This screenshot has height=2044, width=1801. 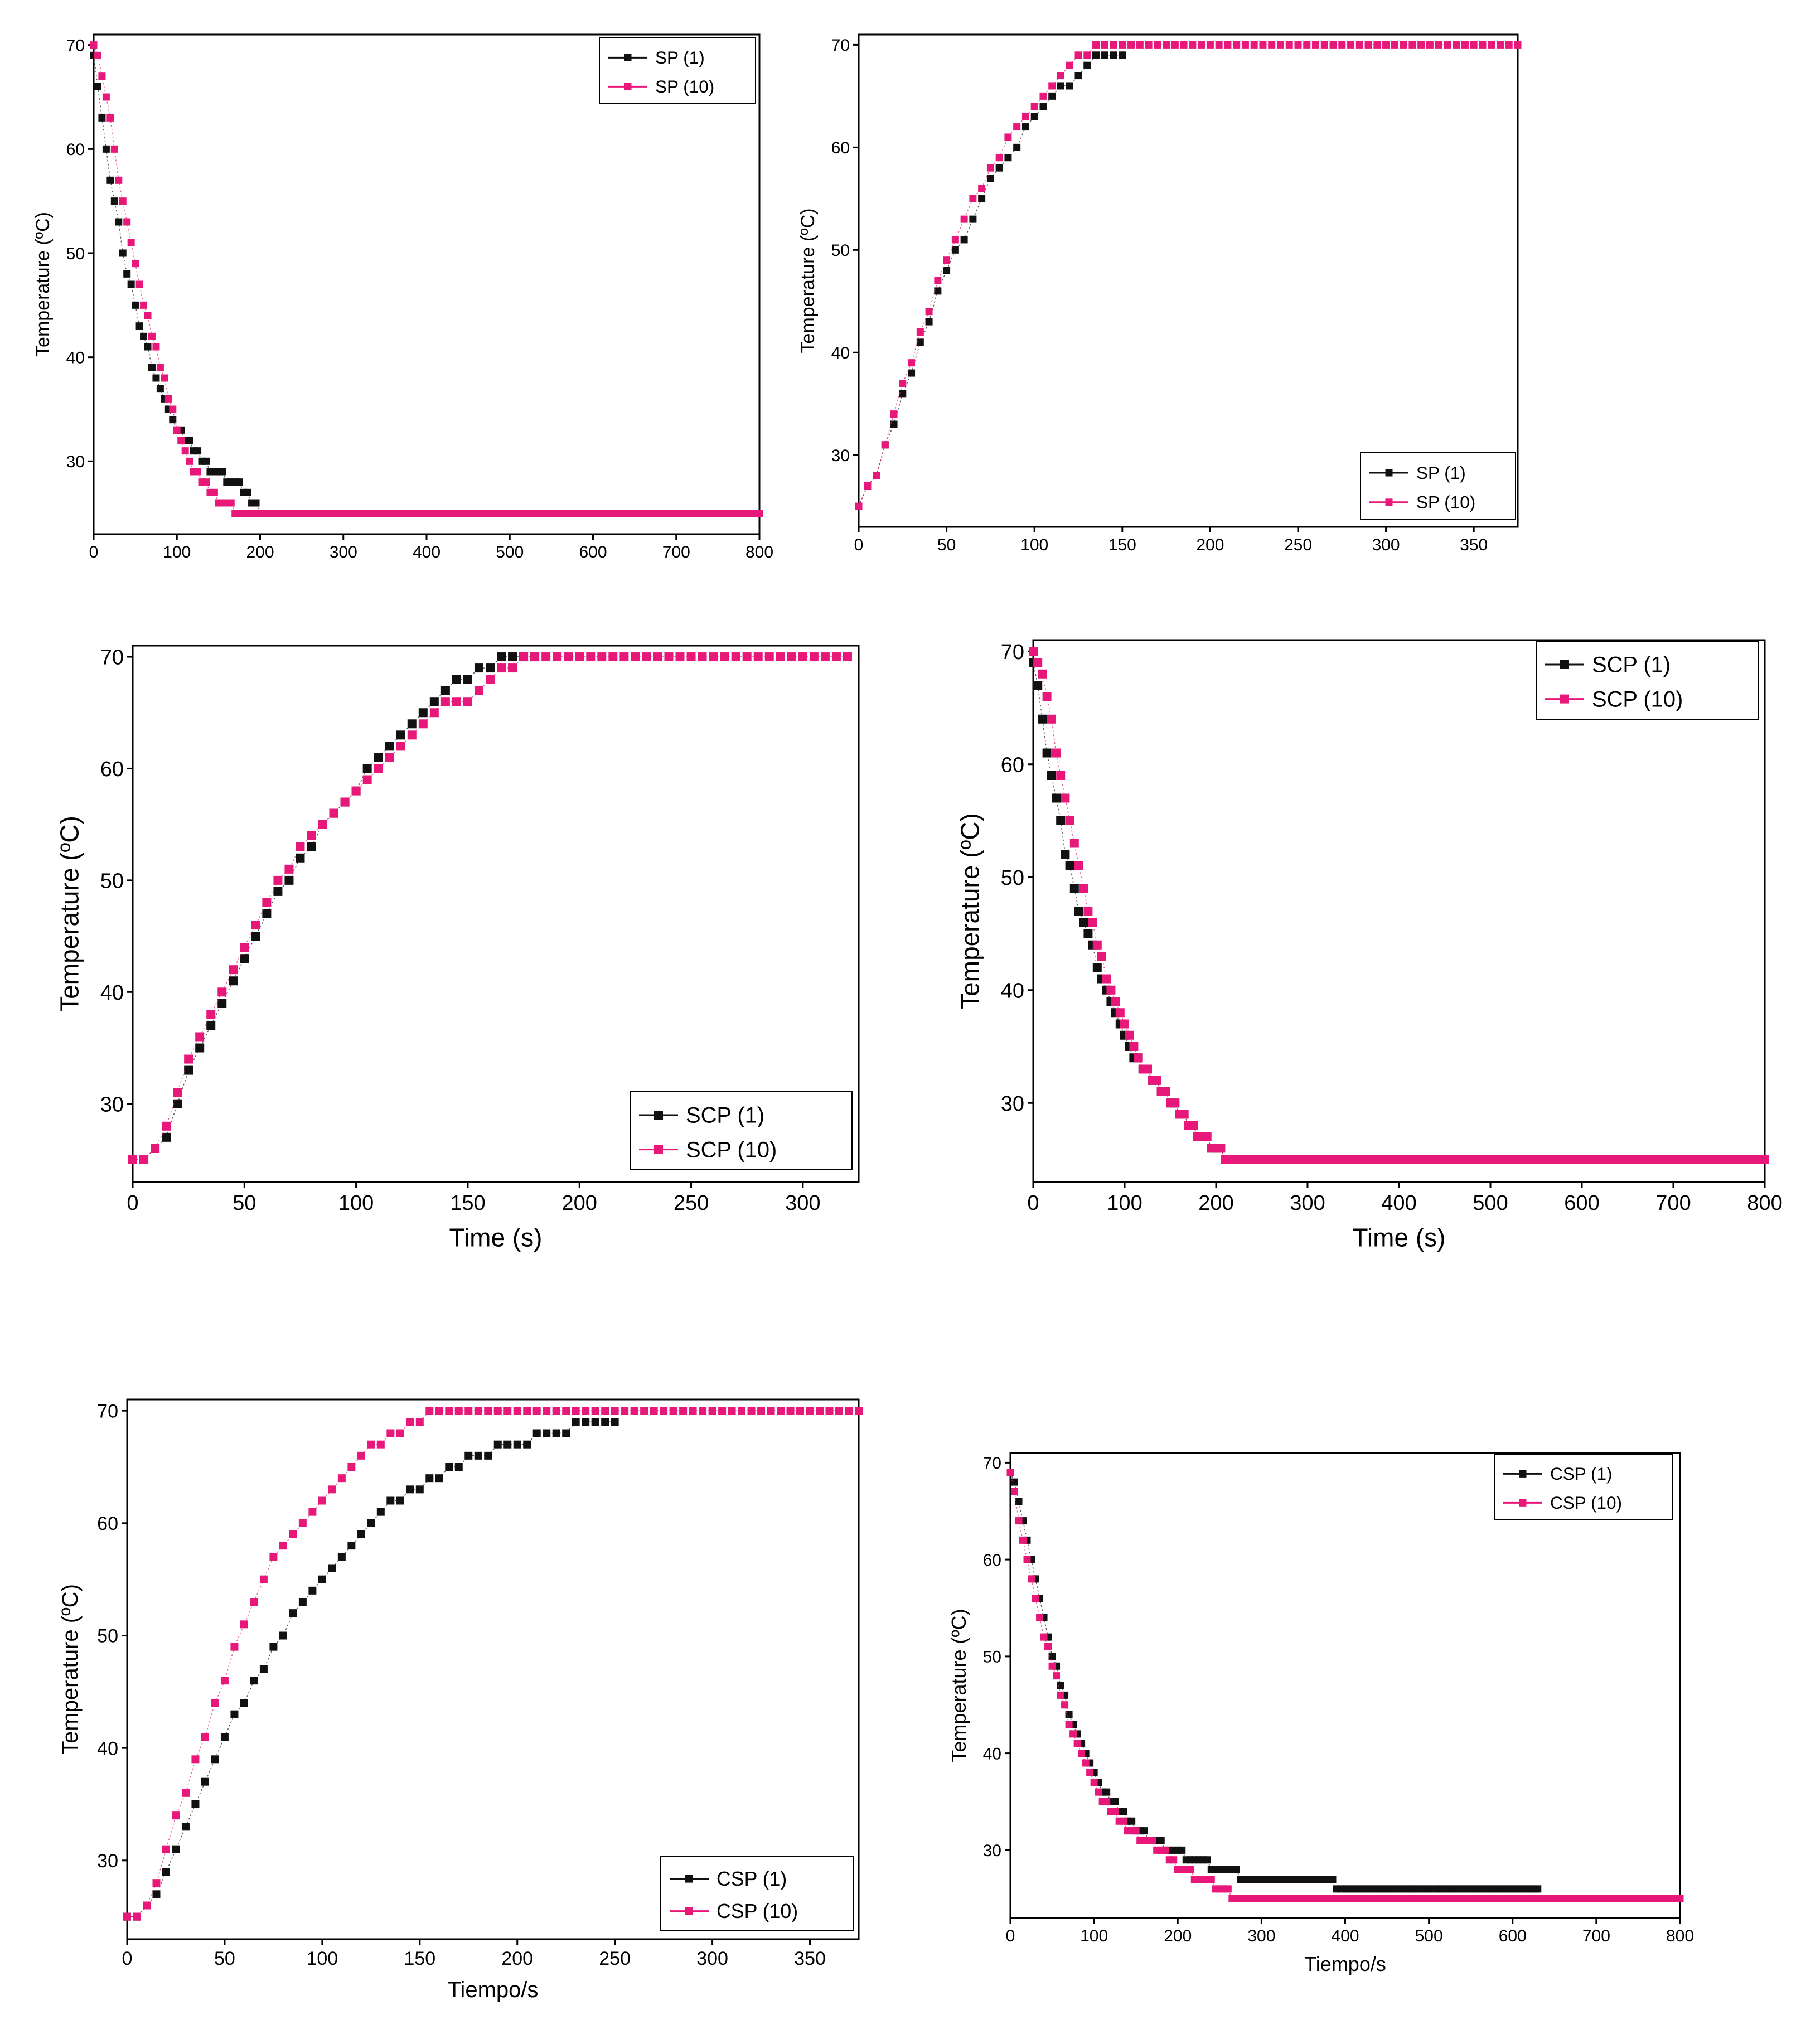 What do you see at coordinates (969, 911) in the screenshot?
I see `y-axis-label: Temperature (ºC)` at bounding box center [969, 911].